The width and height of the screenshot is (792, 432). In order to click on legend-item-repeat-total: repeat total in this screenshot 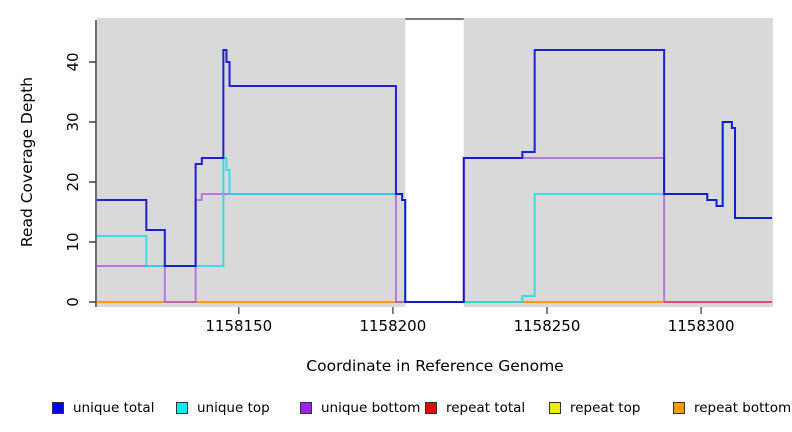, I will do `click(475, 408)`.